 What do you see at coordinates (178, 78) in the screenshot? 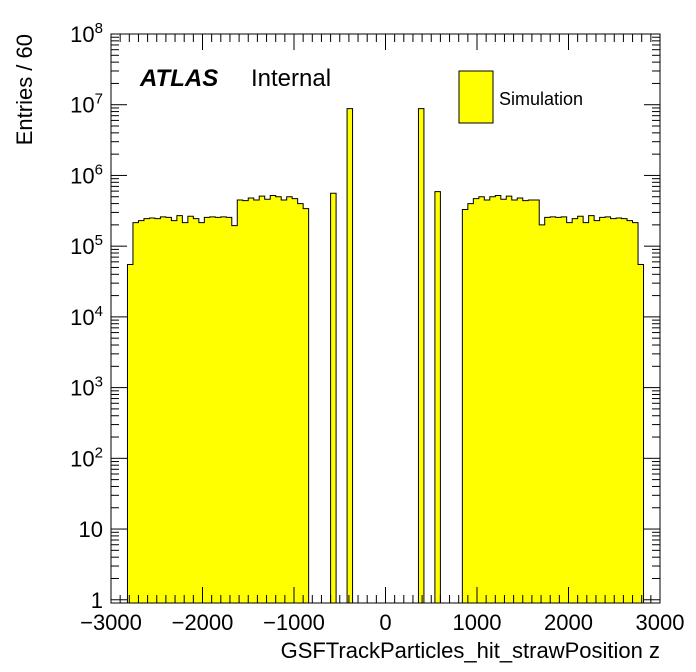
I see `atlas-experiment-label: ATLAS` at bounding box center [178, 78].